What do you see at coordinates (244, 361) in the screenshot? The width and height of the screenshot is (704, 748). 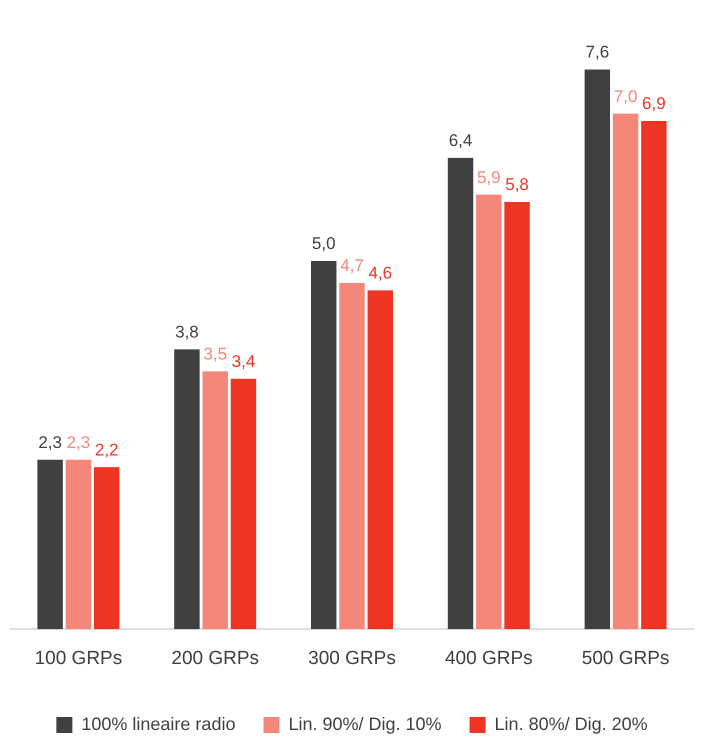 I see `data-label: 3,4` at bounding box center [244, 361].